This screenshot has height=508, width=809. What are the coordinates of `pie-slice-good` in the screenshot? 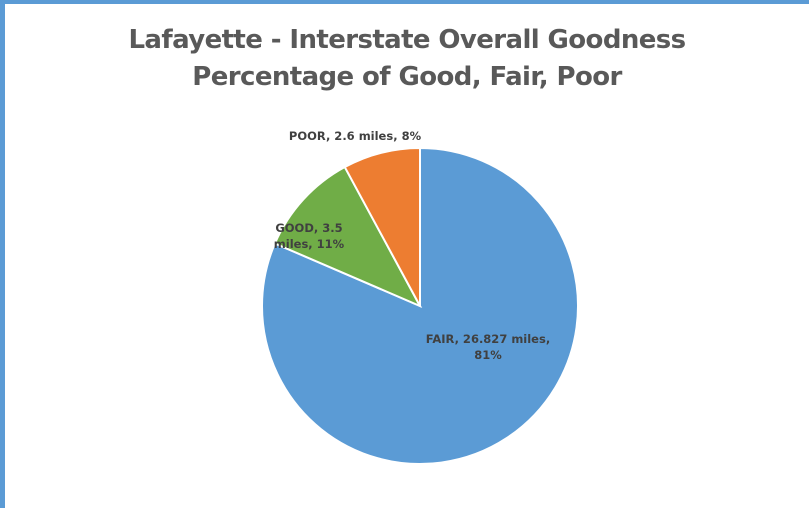 It's located at (348, 237).